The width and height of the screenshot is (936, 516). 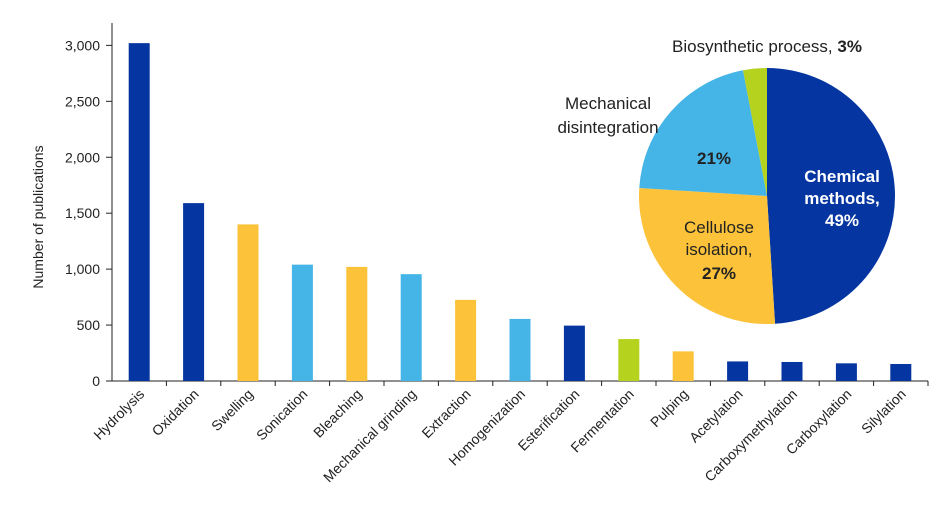 What do you see at coordinates (82, 269) in the screenshot?
I see `y-tick-label: 1,000` at bounding box center [82, 269].